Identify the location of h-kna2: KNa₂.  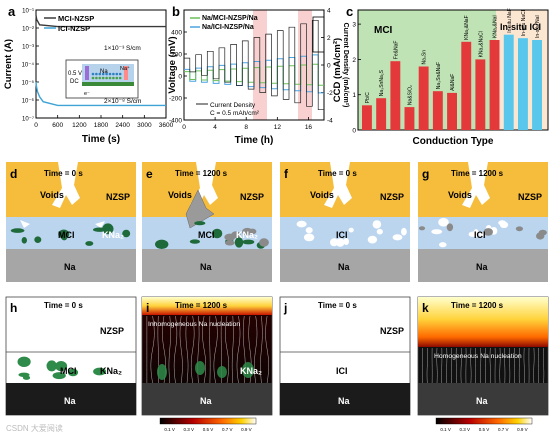
(111, 371).